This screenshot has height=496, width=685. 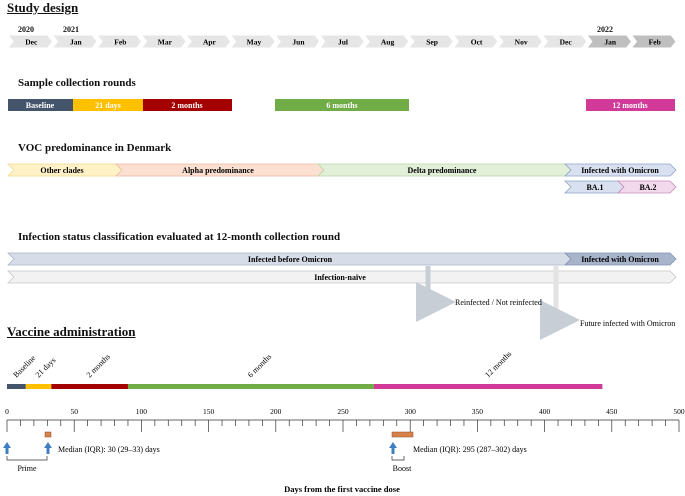 What do you see at coordinates (27, 468) in the screenshot?
I see `prime-label: Prime` at bounding box center [27, 468].